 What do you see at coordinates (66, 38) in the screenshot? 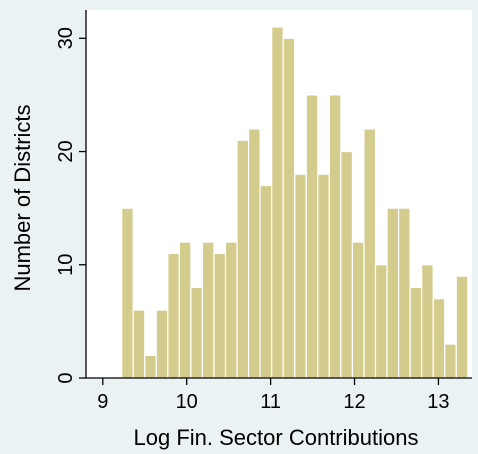
I see `y-tick-label-3: 30` at bounding box center [66, 38].